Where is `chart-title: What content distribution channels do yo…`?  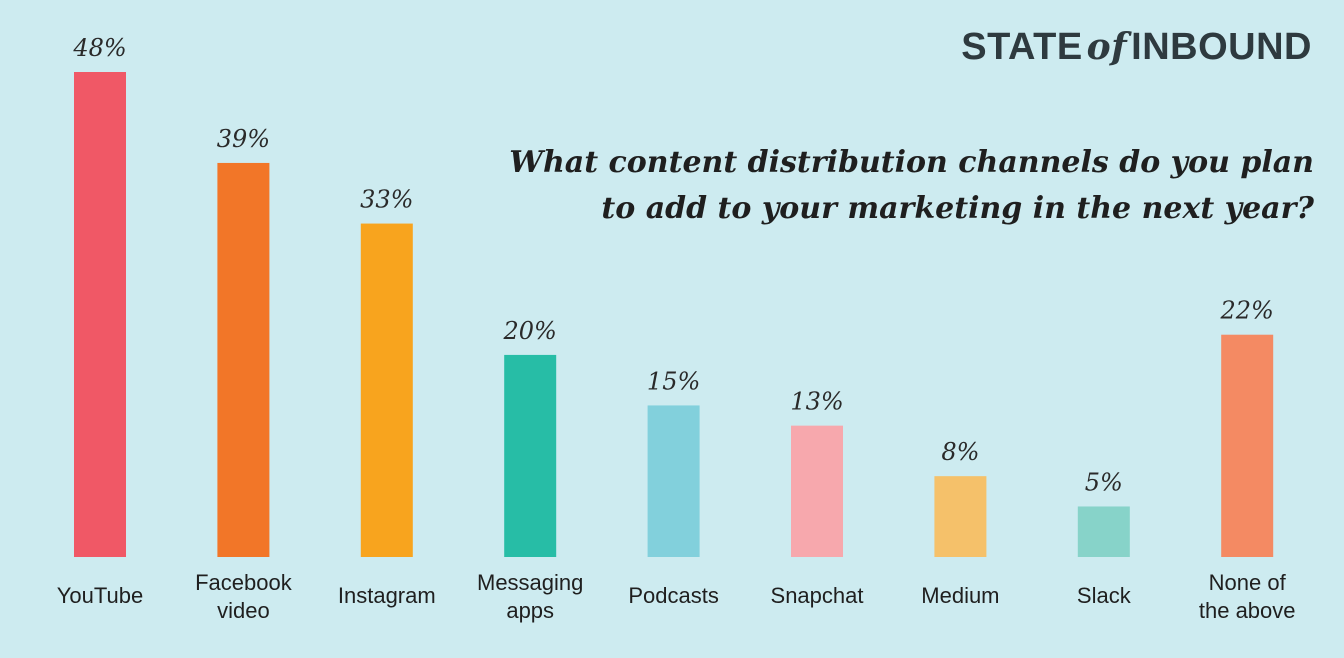 chart-title: What content distribution channels do yo… is located at coordinates (884, 186).